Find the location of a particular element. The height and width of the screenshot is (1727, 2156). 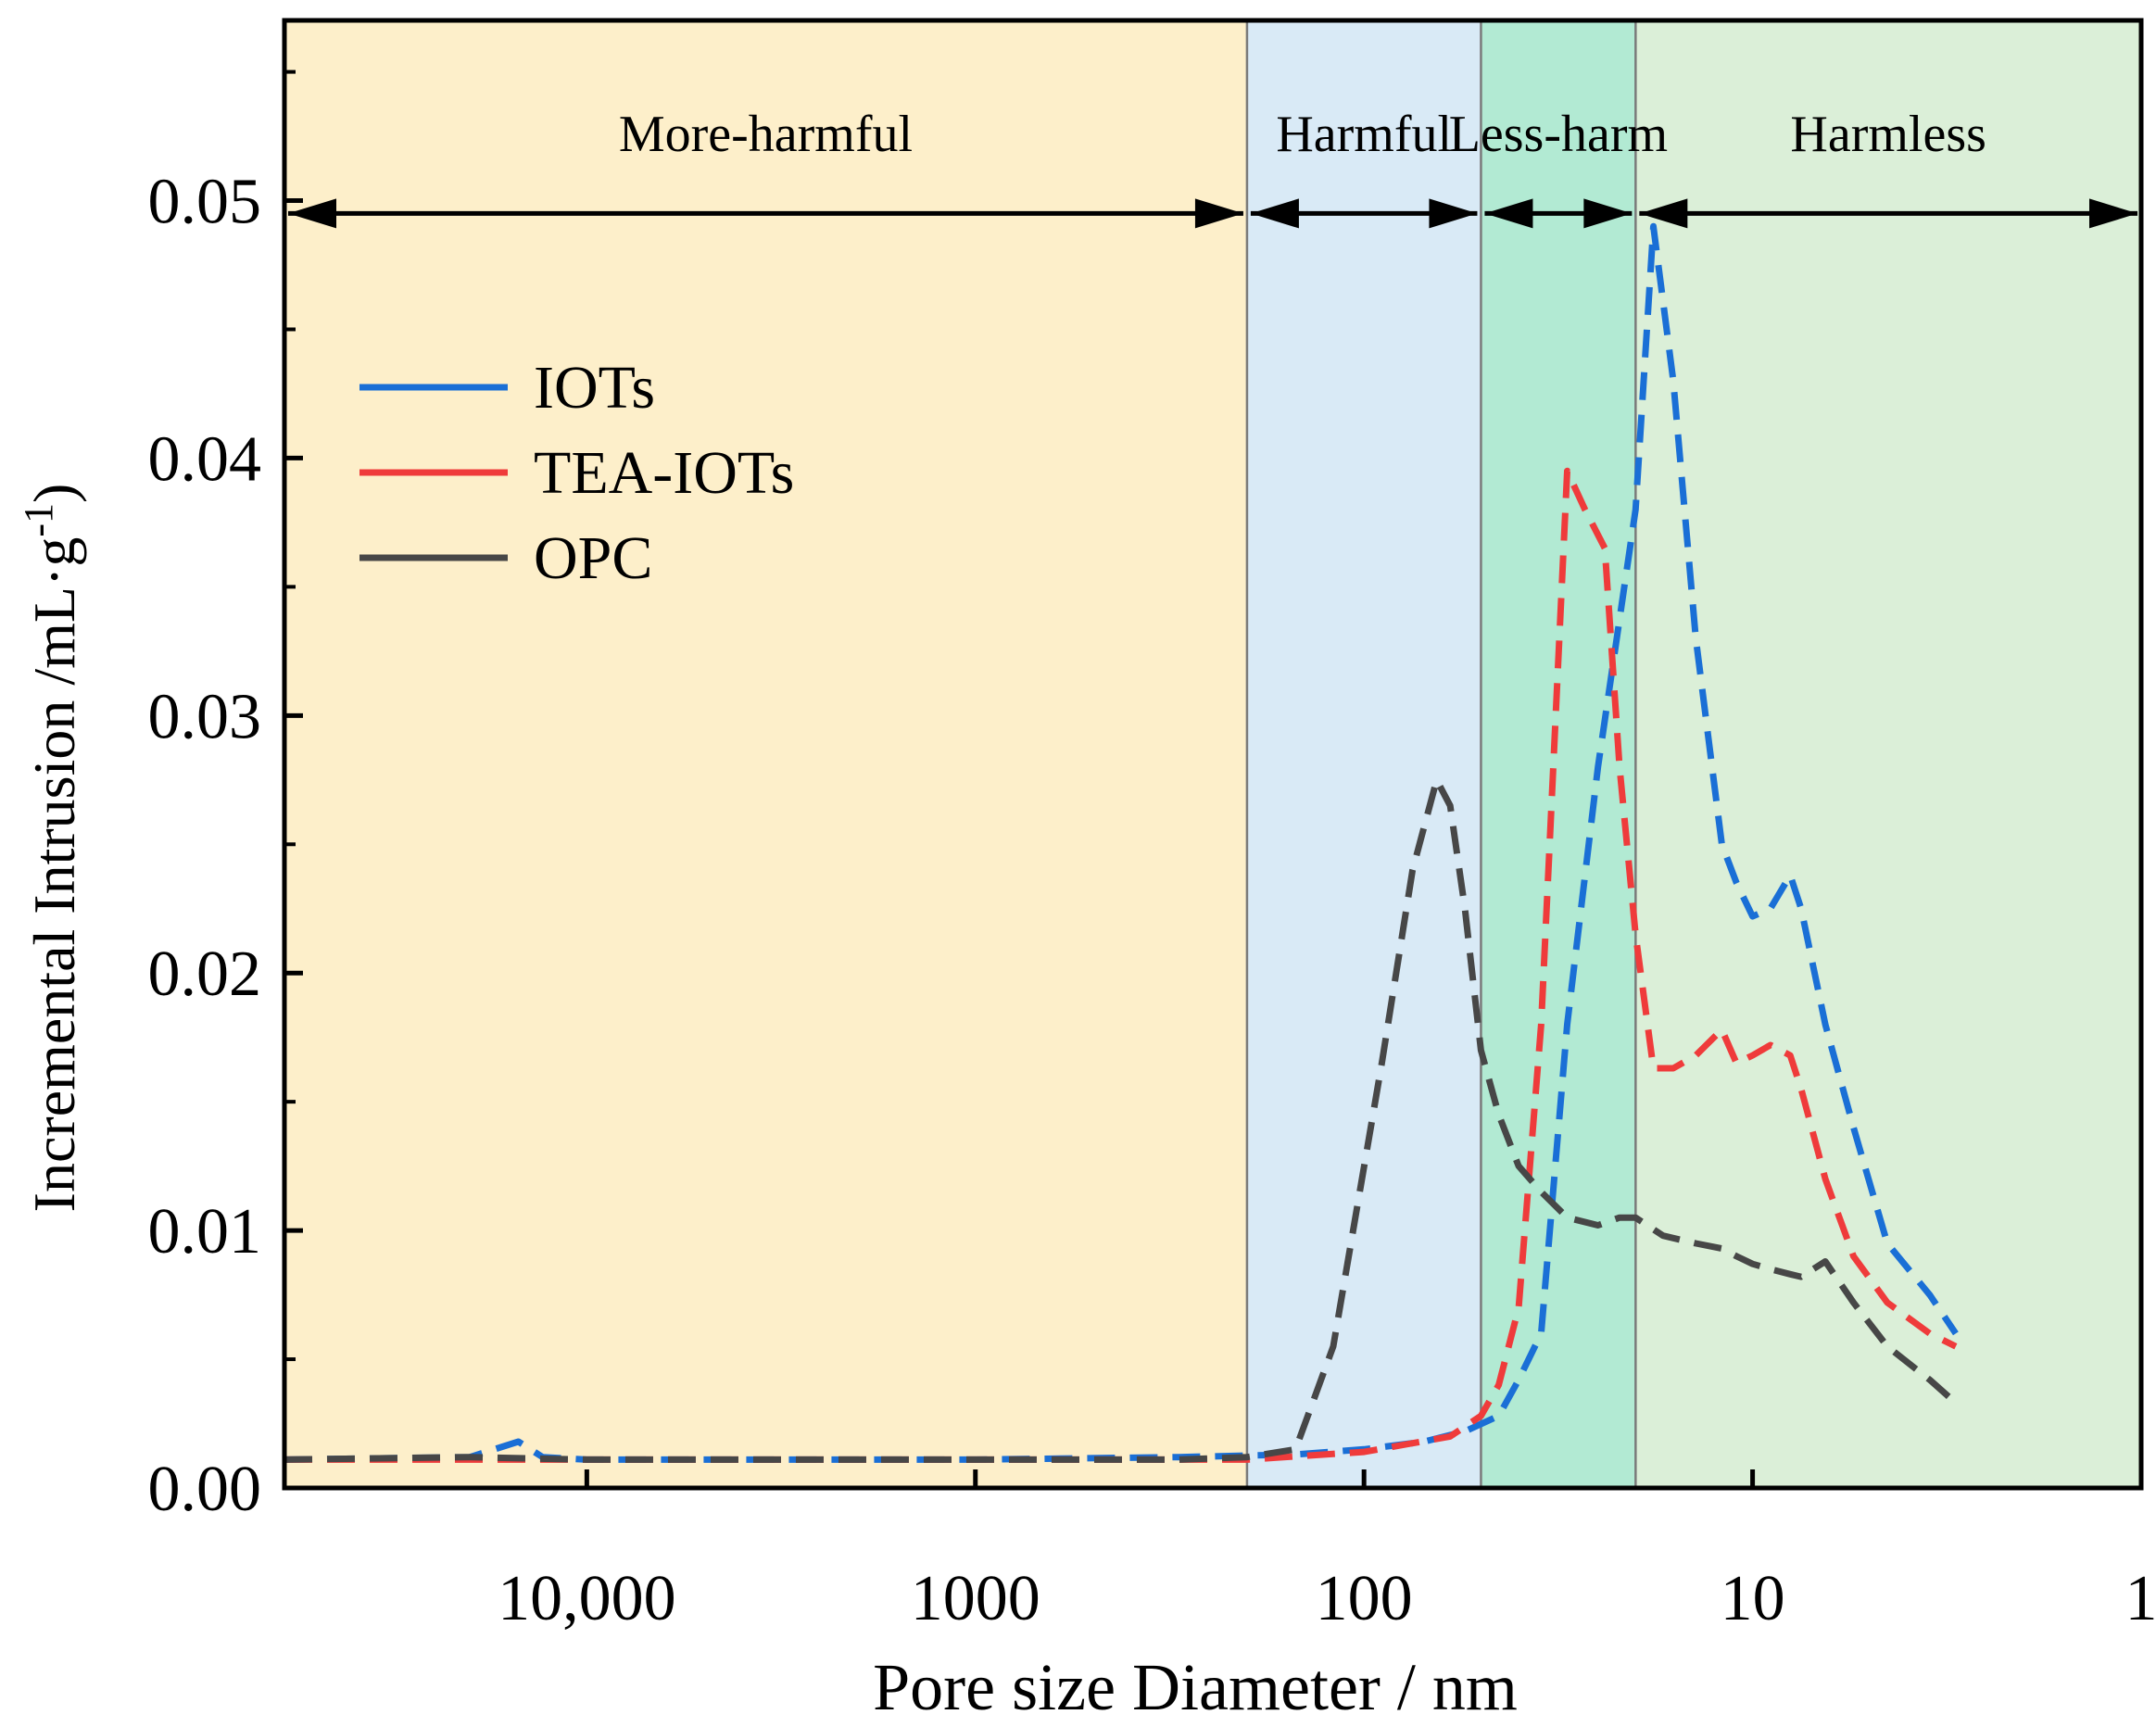

region-label-harmful: Harmful is located at coordinates (1364, 134).